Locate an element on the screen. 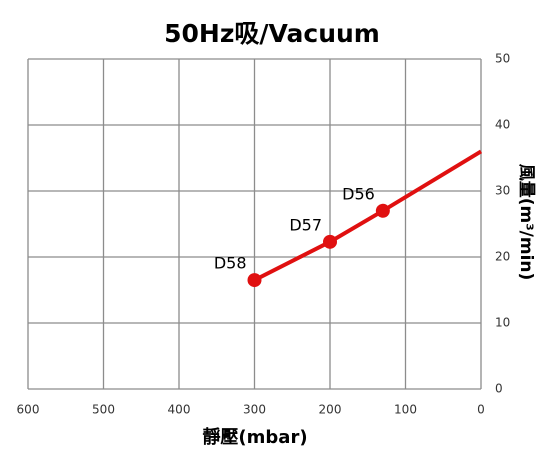 This screenshot has width=550, height=461. x-tick-label: 0 is located at coordinates (481, 410).